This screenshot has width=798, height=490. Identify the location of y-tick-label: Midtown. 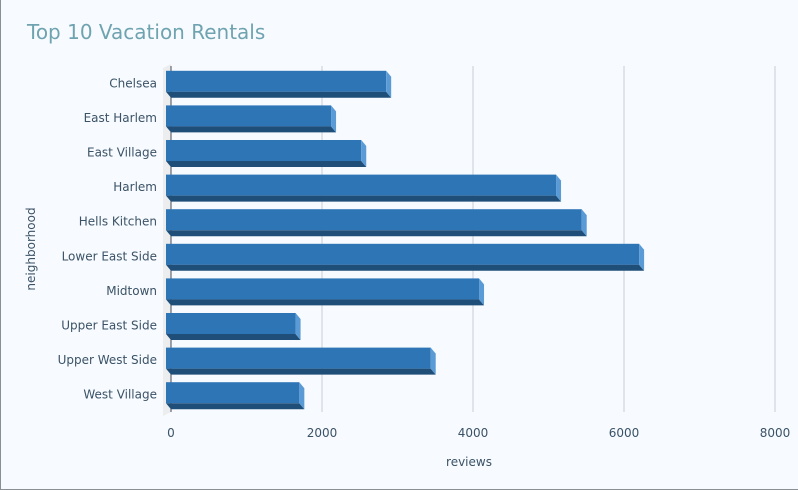
(131, 291).